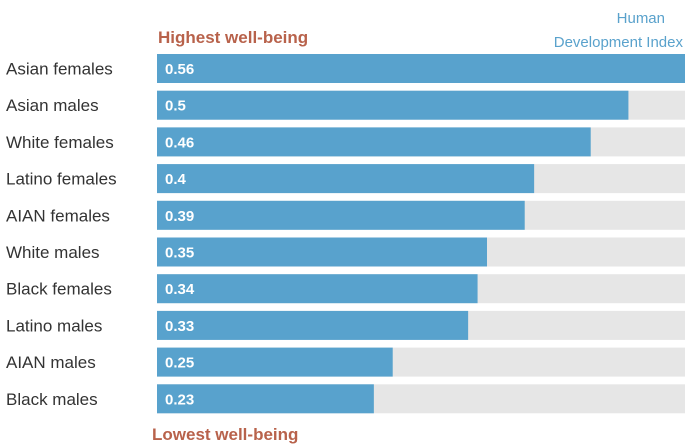  Describe the element at coordinates (640, 18) in the screenshot. I see `chart-title-line-1: Human` at that location.